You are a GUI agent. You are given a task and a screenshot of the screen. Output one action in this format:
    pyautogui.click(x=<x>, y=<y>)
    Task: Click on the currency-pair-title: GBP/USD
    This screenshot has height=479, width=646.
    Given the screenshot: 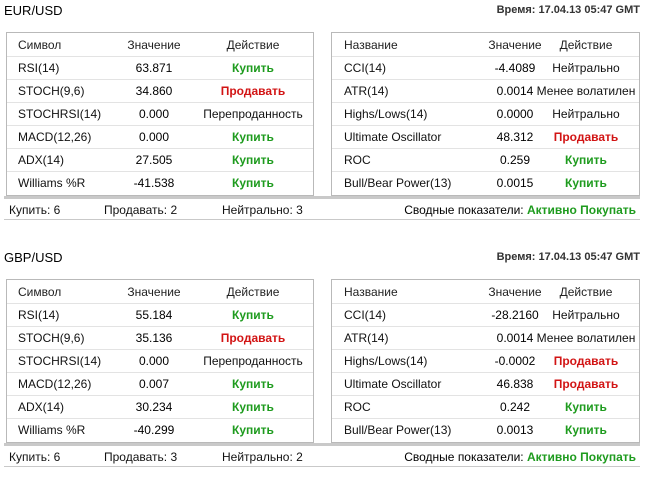 What is the action you would take?
    pyautogui.click(x=33, y=257)
    